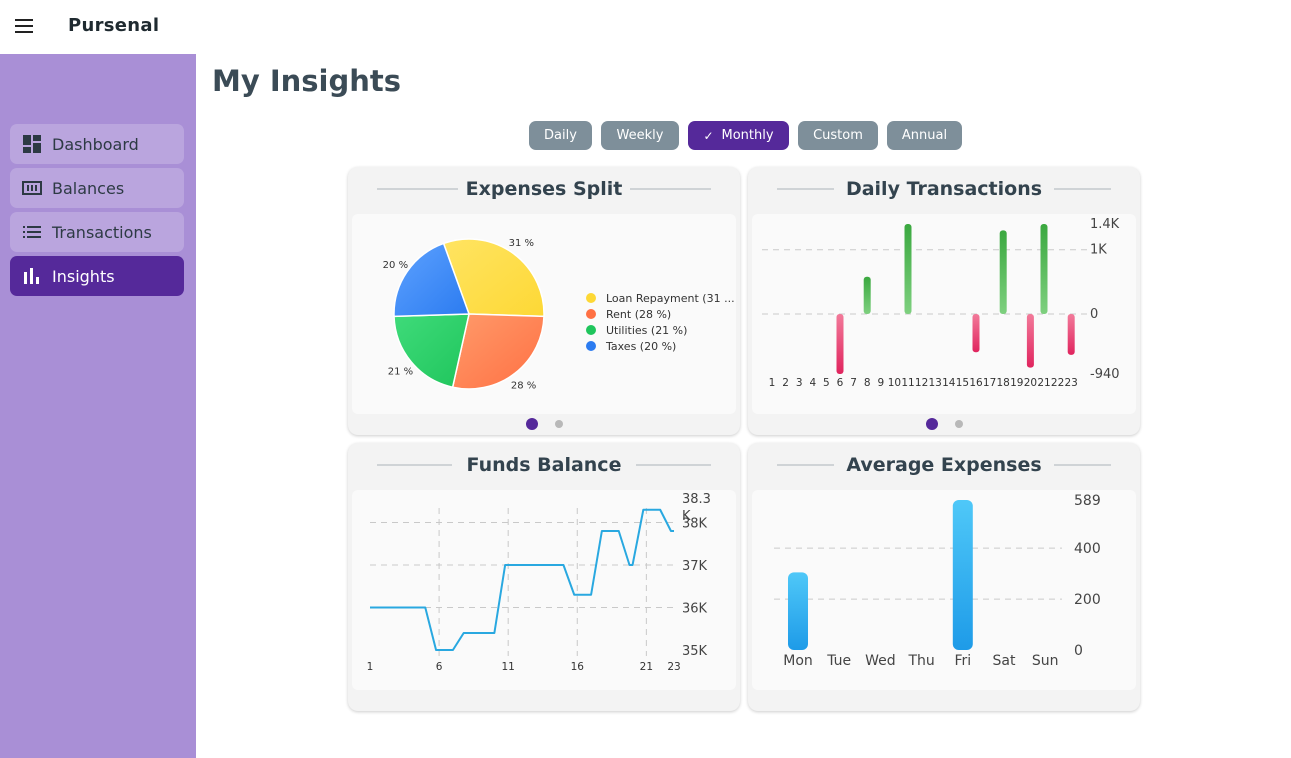 Image resolution: width=1291 pixels, height=758 pixels. I want to click on y-tick-label: 400, so click(1087, 549).